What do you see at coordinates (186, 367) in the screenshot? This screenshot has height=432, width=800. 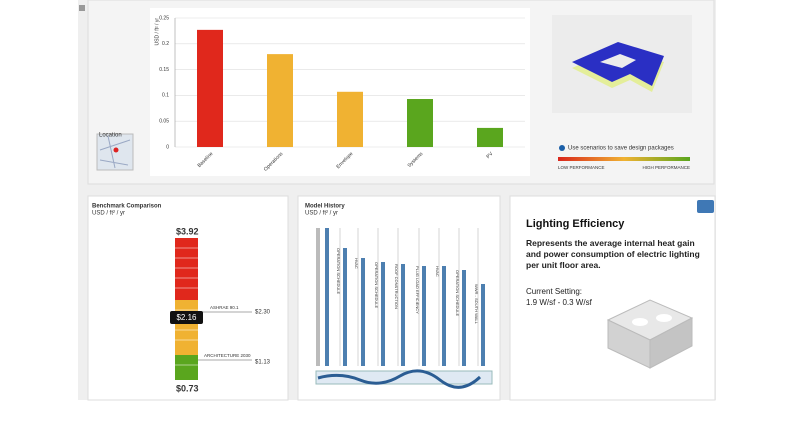 I see `gauge-green` at bounding box center [186, 367].